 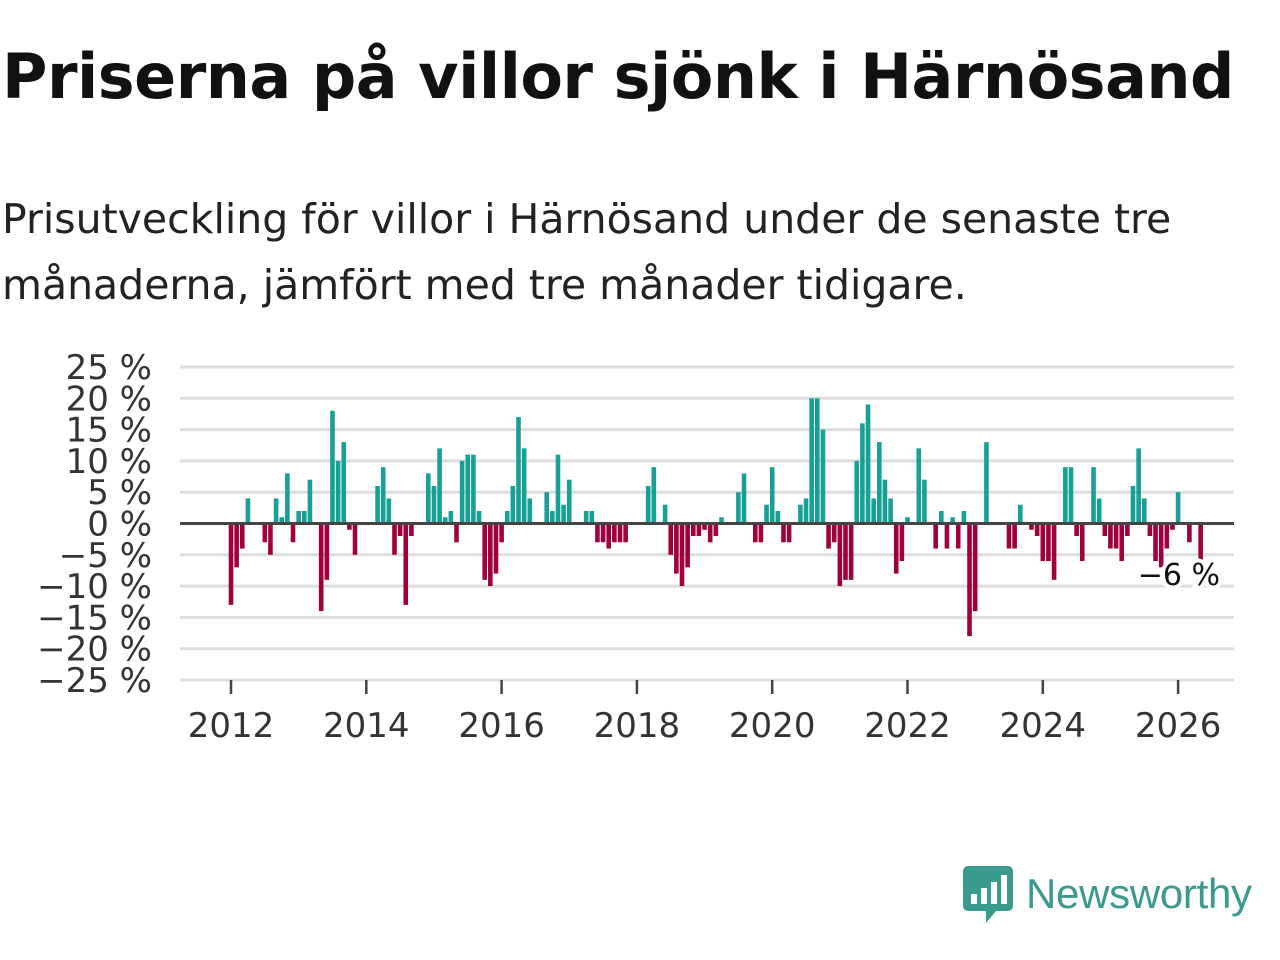 What do you see at coordinates (94, 618) in the screenshot?
I see `y-tick-label: −15 %` at bounding box center [94, 618].